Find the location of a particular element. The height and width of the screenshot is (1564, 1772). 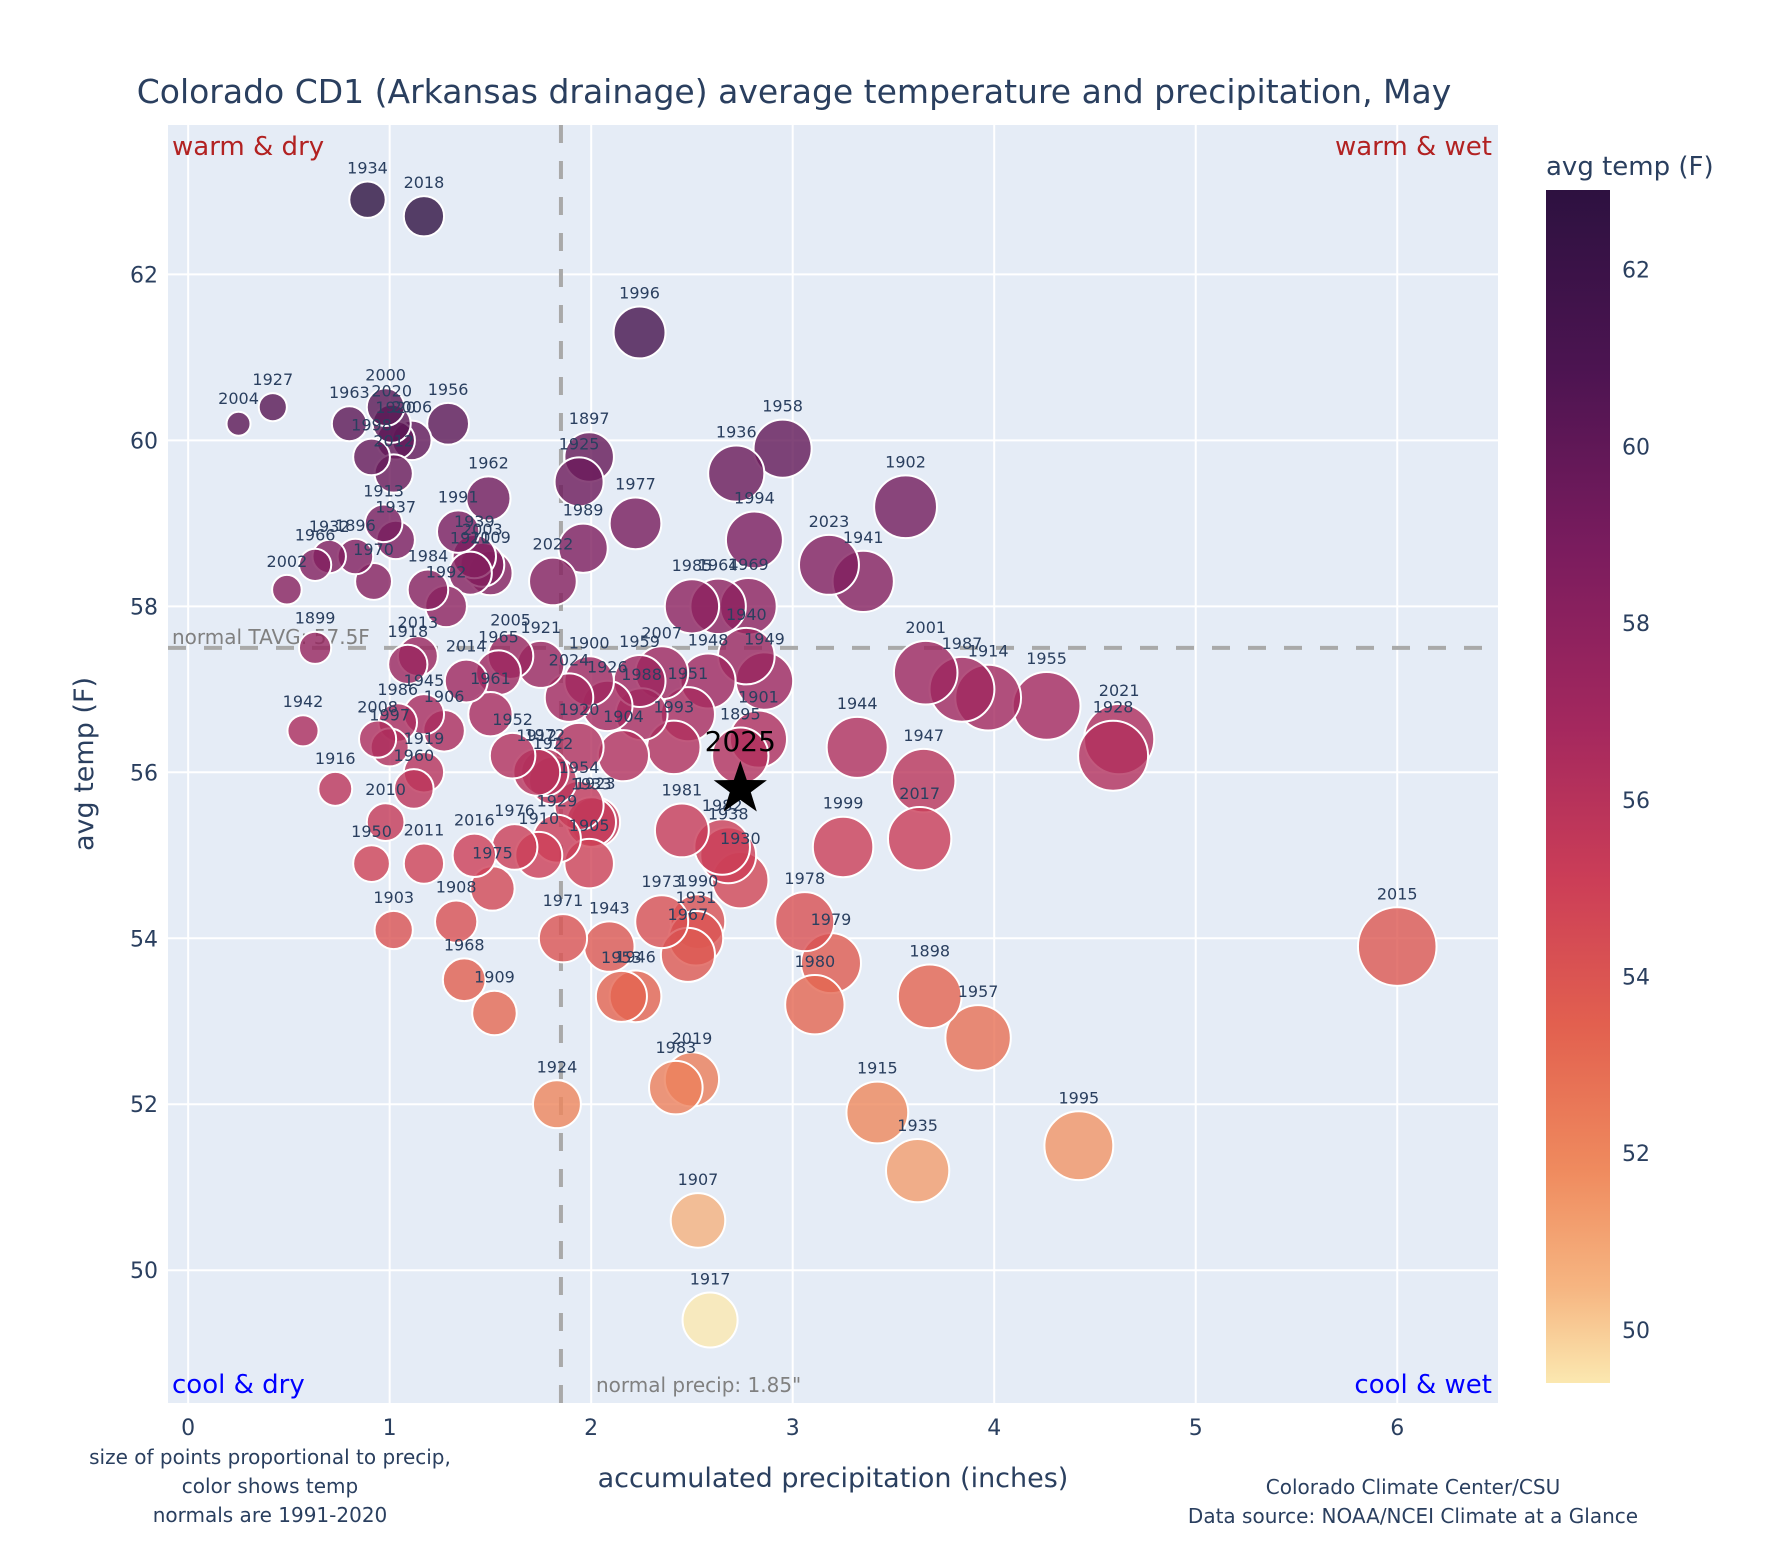

data-point-1995 is located at coordinates (1079, 1146).